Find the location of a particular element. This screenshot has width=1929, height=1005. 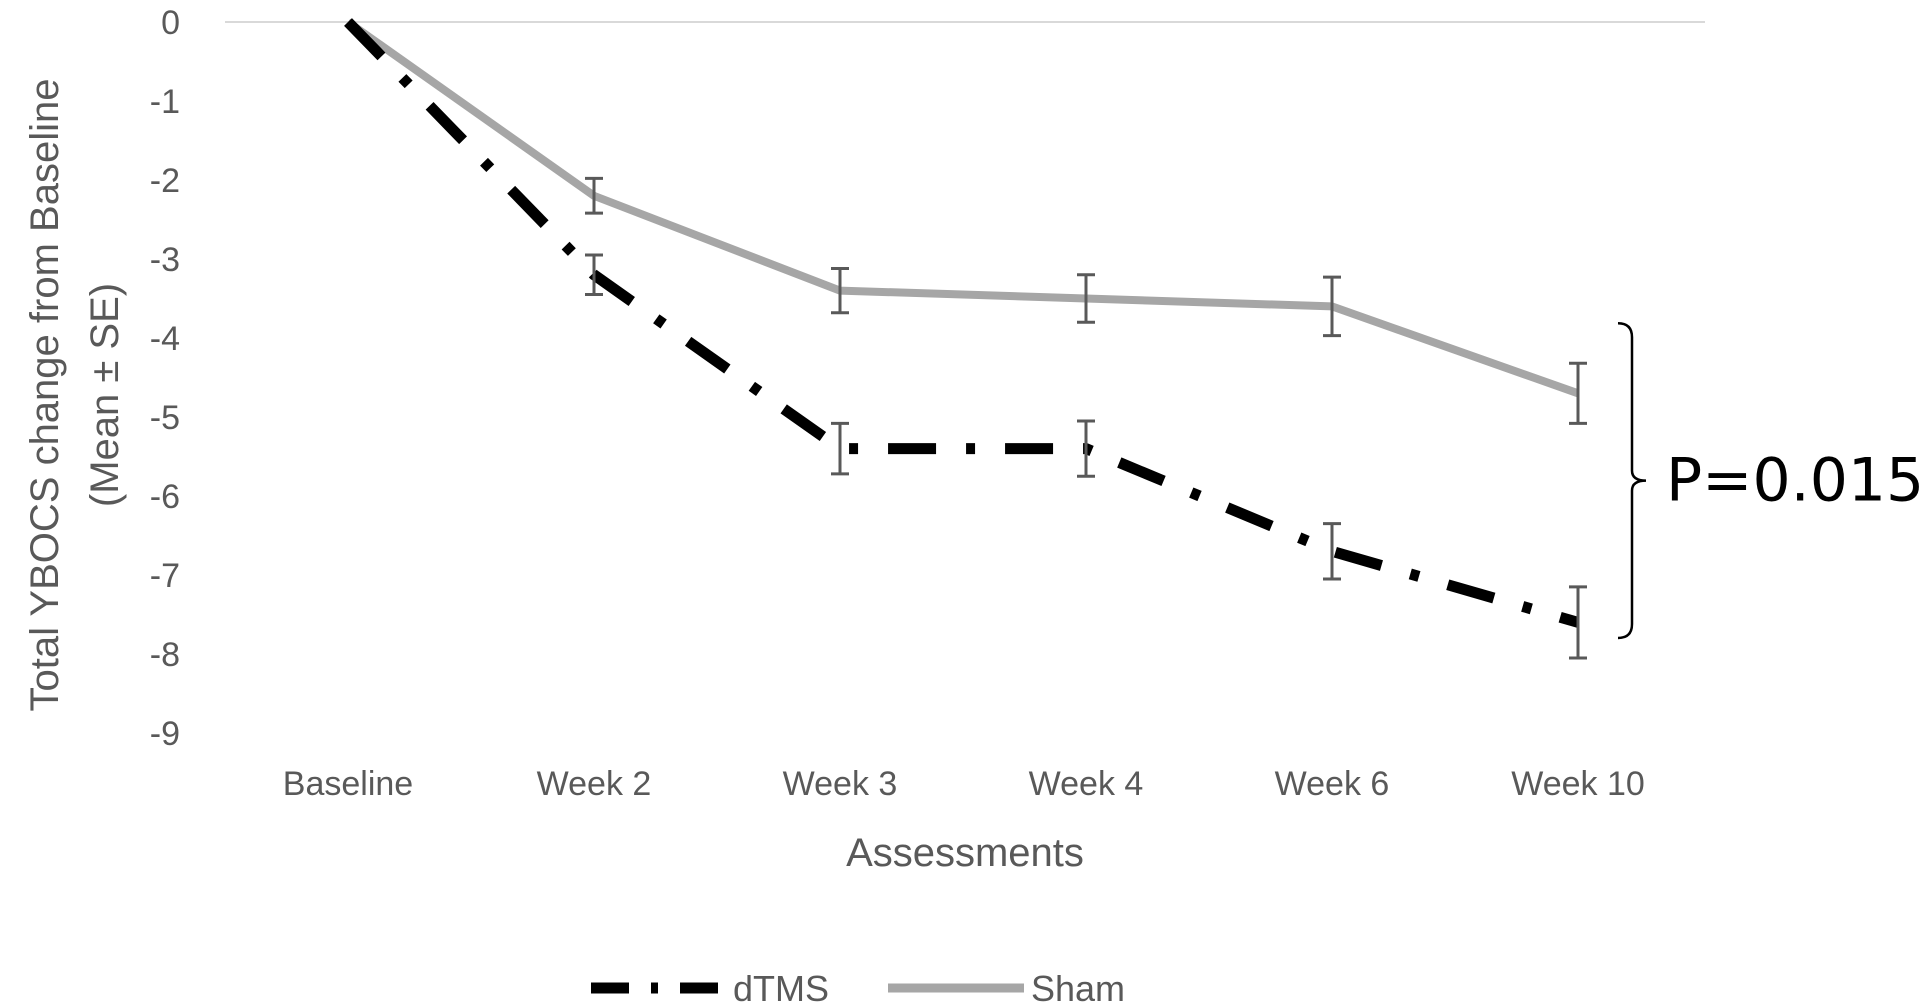

legend-sham-label: Sham is located at coordinates (1078, 986).